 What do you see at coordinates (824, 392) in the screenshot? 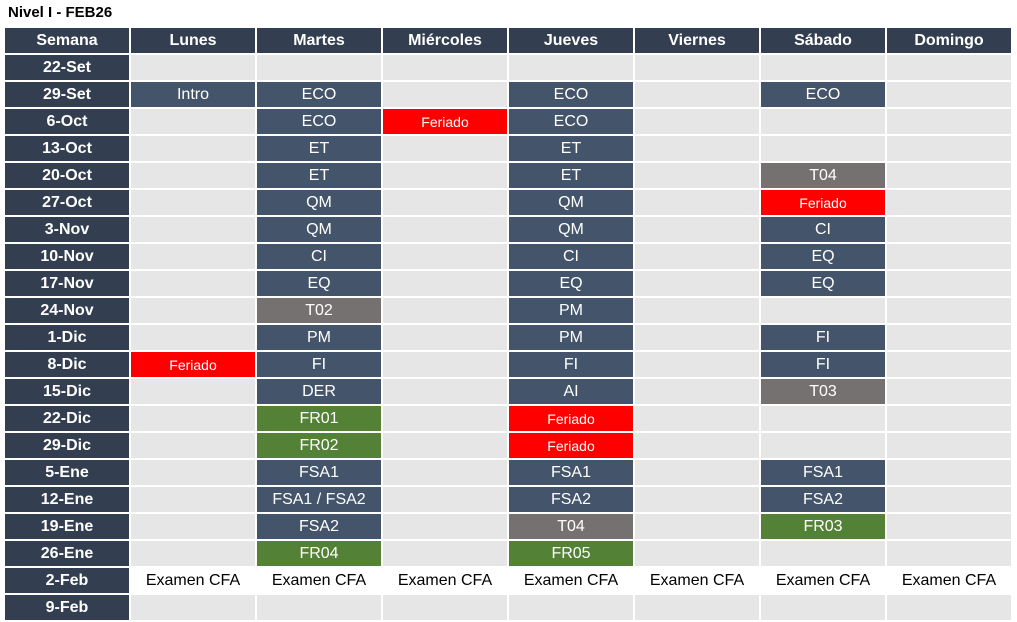
I see `schedule-cell: T03` at bounding box center [824, 392].